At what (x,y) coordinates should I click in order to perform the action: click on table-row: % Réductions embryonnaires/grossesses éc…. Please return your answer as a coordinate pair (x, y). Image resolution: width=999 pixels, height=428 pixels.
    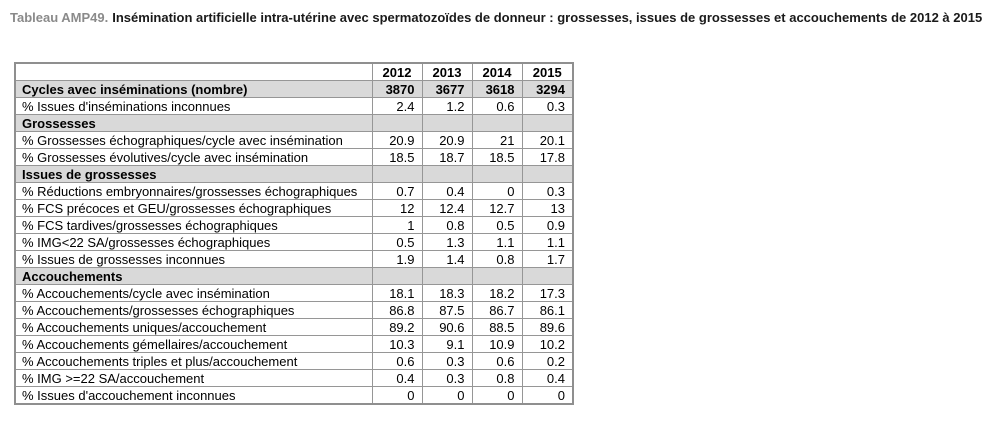
    Looking at the image, I should click on (294, 191).